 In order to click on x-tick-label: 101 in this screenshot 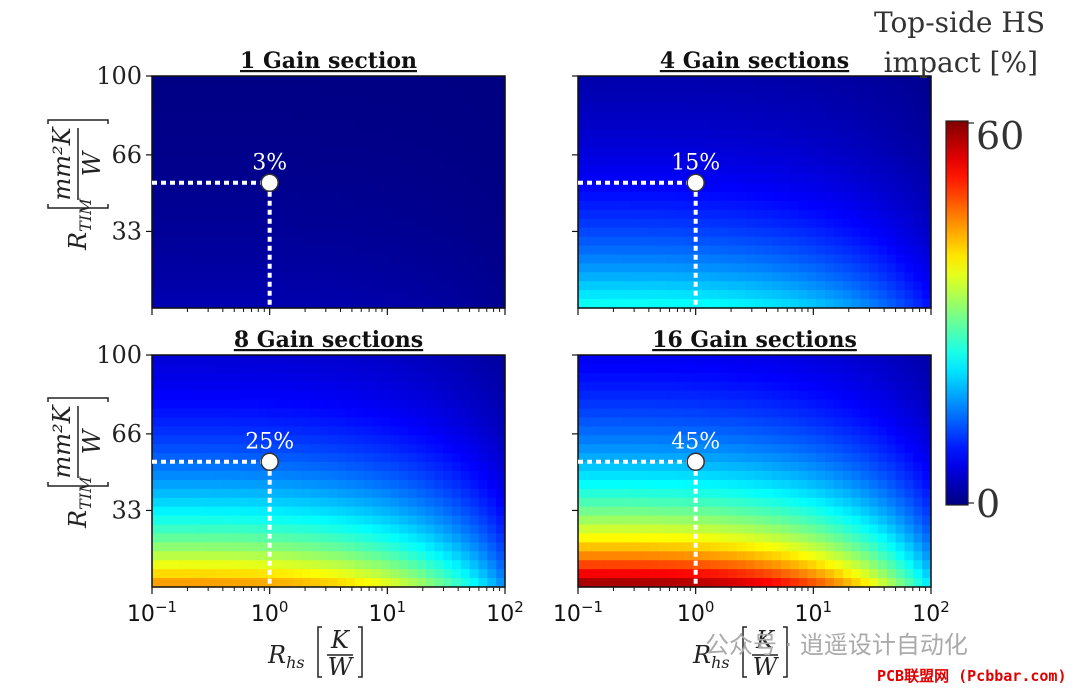, I will do `click(388, 612)`.